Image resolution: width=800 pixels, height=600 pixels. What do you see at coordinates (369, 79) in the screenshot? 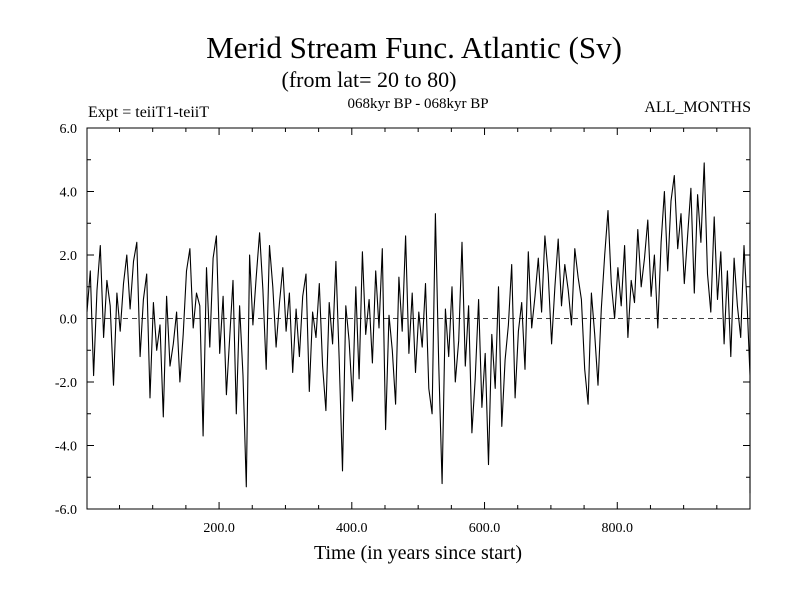
I see `chart-subtitle: (from lat= 20 to 80)` at bounding box center [369, 79].